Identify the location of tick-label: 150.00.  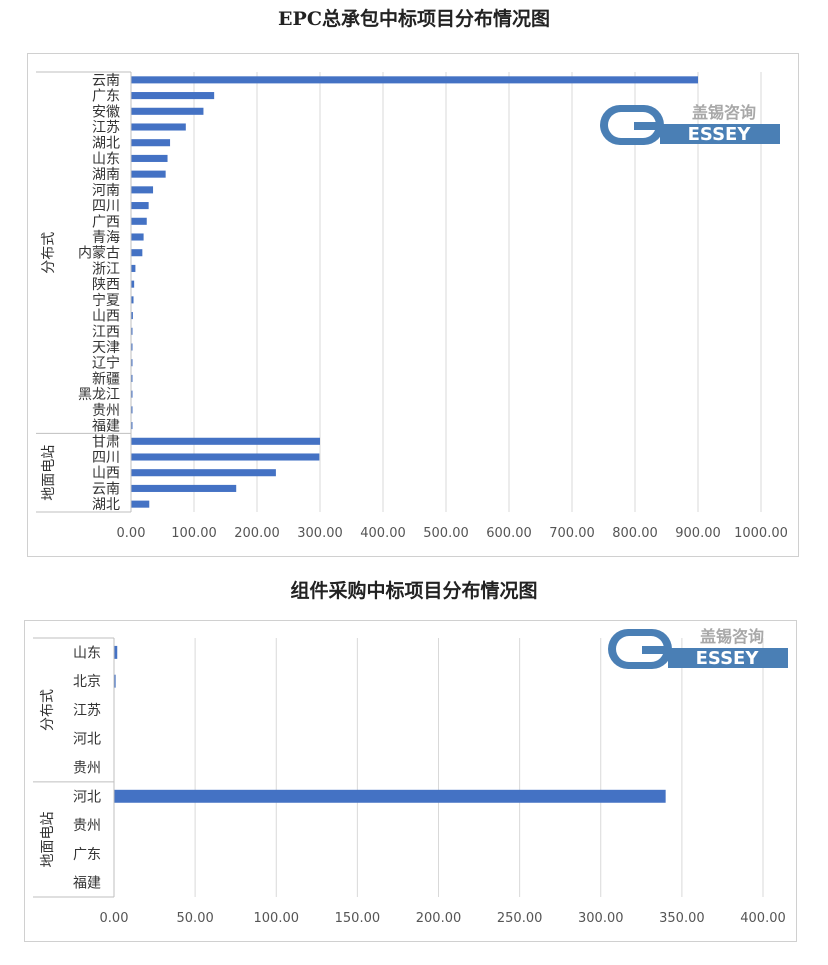
(358, 918).